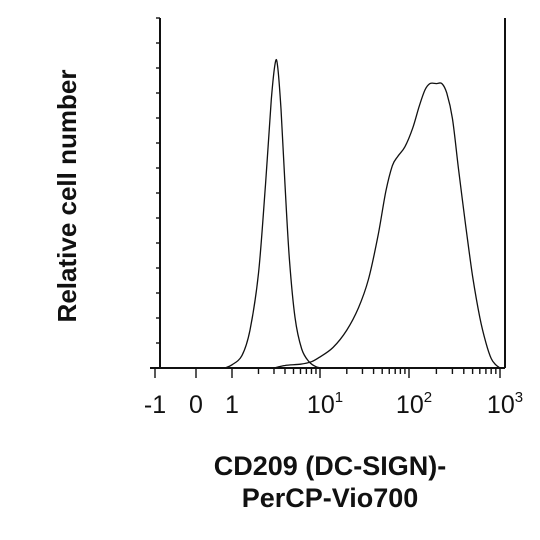 Image resolution: width=540 pixels, height=540 pixels. Describe the element at coordinates (505, 404) in the screenshot. I see `x-tick-label: 10³` at that location.